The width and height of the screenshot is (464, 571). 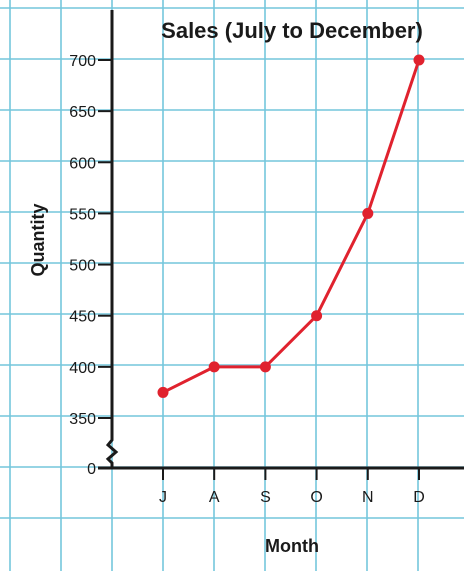 I want to click on y-tick-label: 700, so click(x=82, y=61).